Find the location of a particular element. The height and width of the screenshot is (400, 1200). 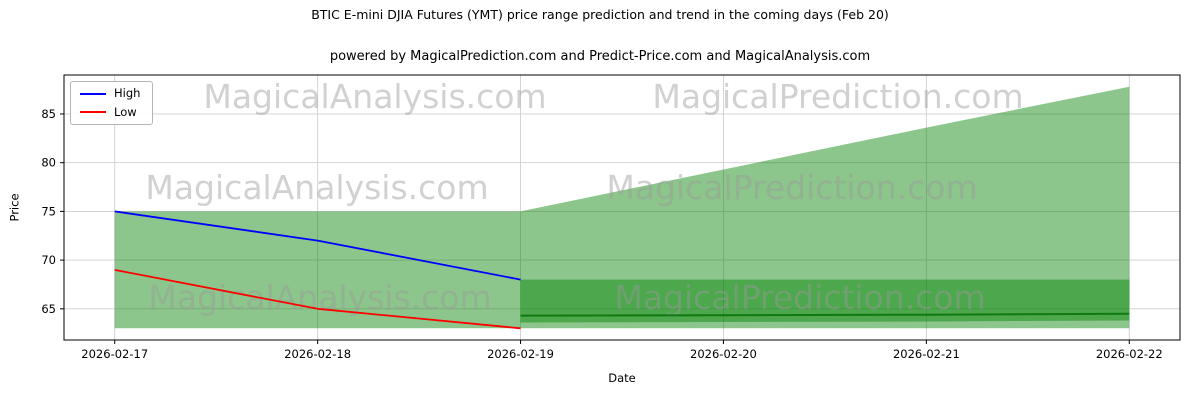

x-tick-label: 2026-02-21 is located at coordinates (926, 354).